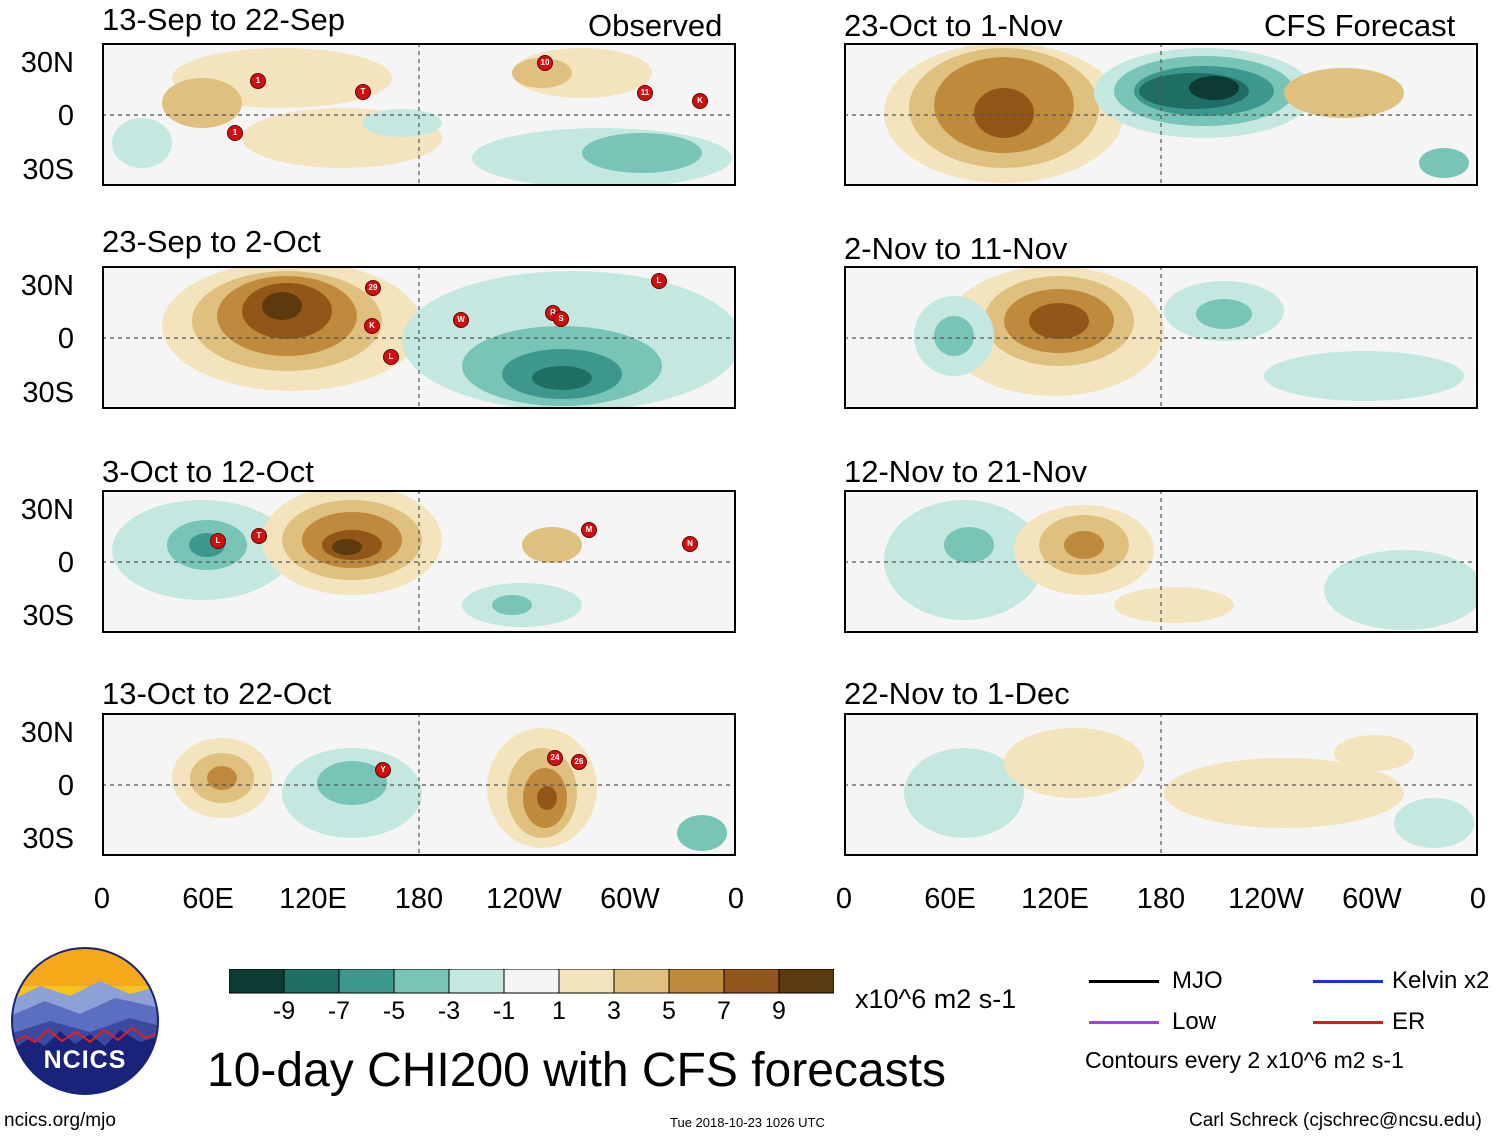 The width and height of the screenshot is (1510, 1137). Describe the element at coordinates (1409, 1021) in the screenshot. I see `legend-label-er: ER` at that location.